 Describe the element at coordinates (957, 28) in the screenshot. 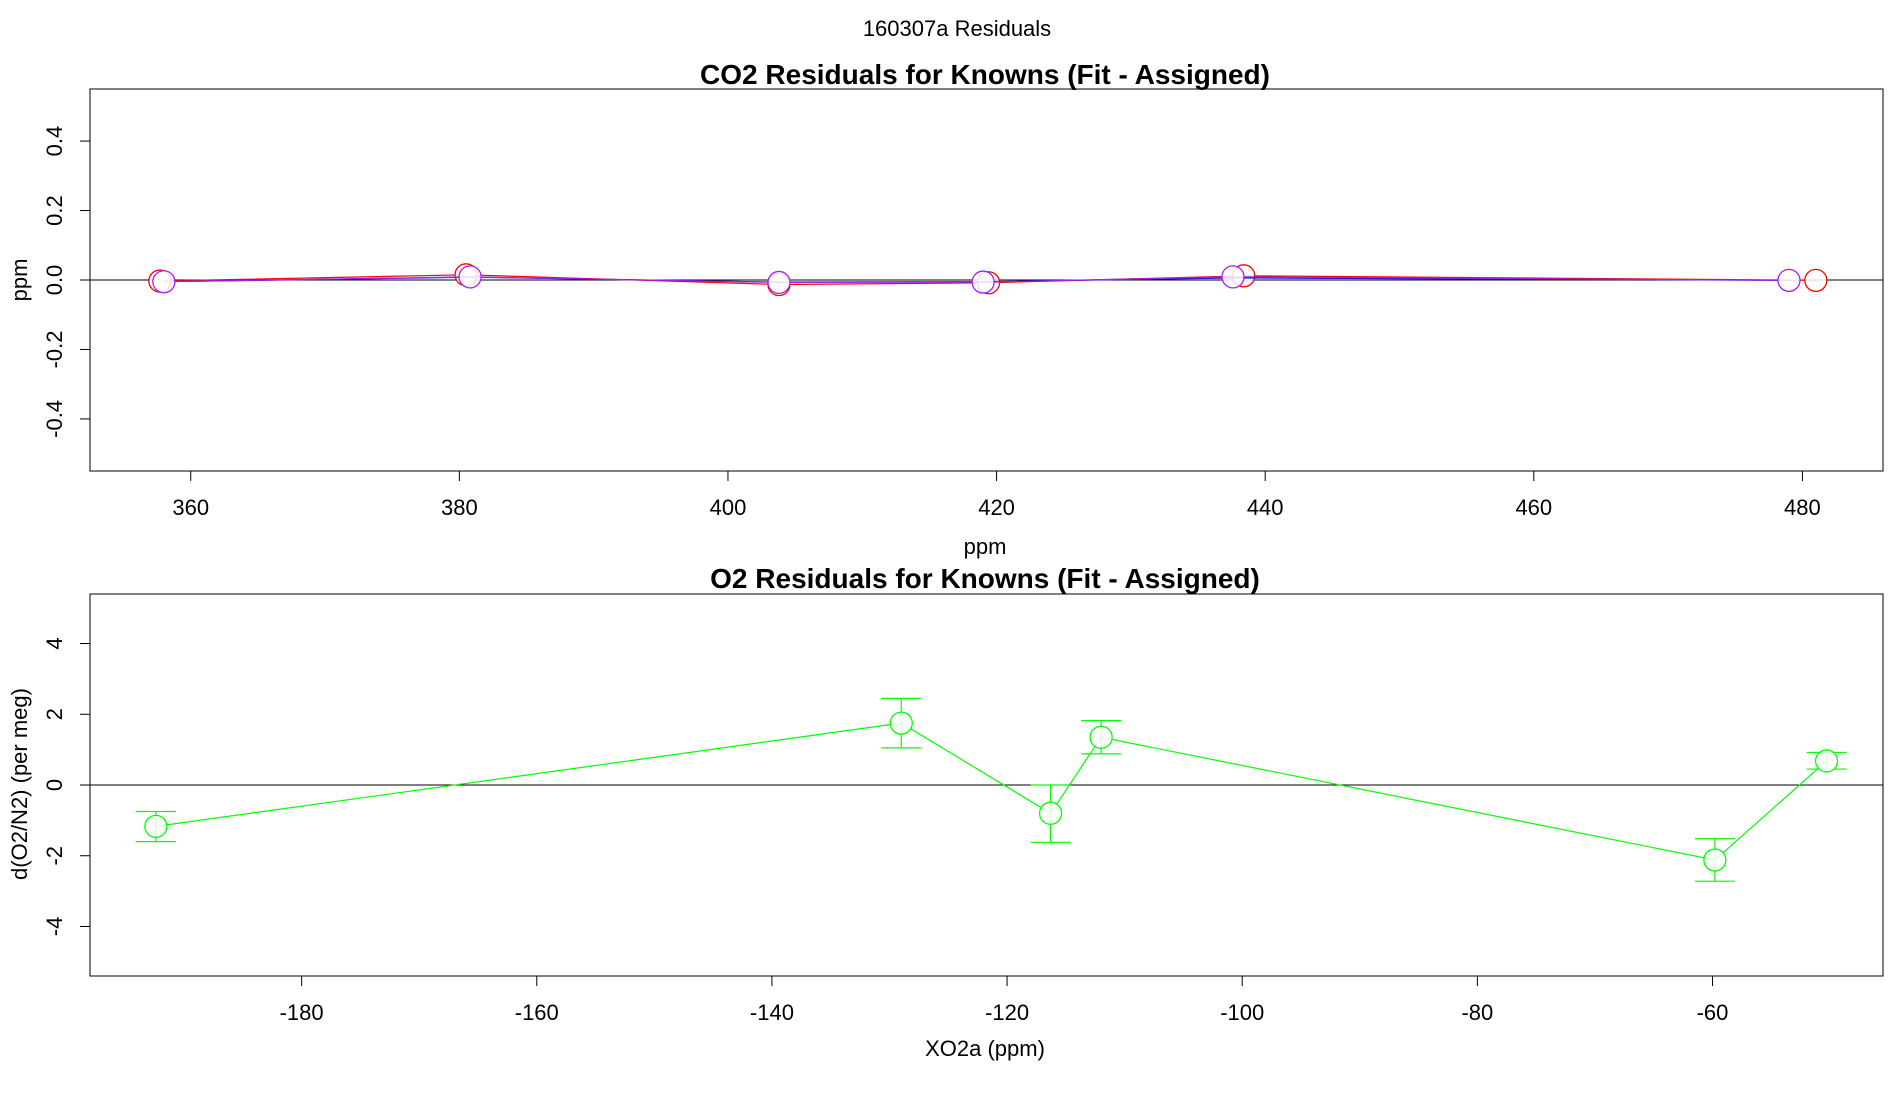

I see `figure-title: 160307a Residuals` at that location.